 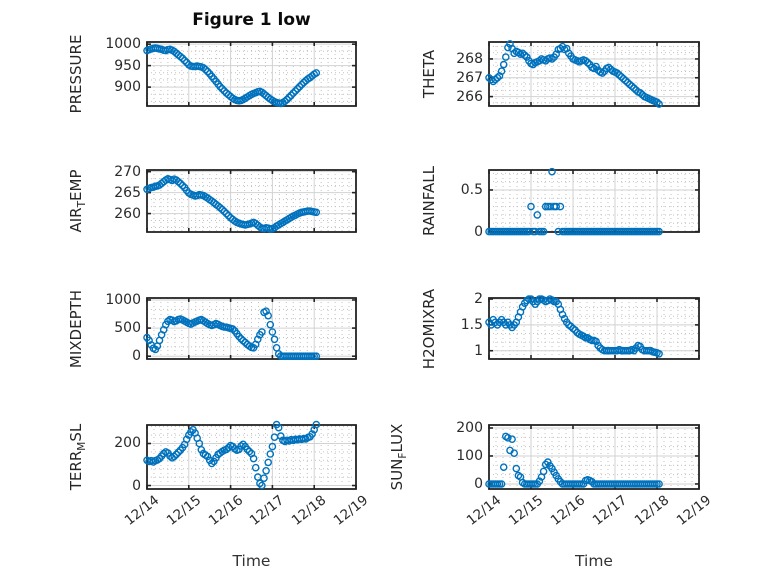 I want to click on ylabel-h2omixra: H2OMIXRA, so click(x=429, y=329).